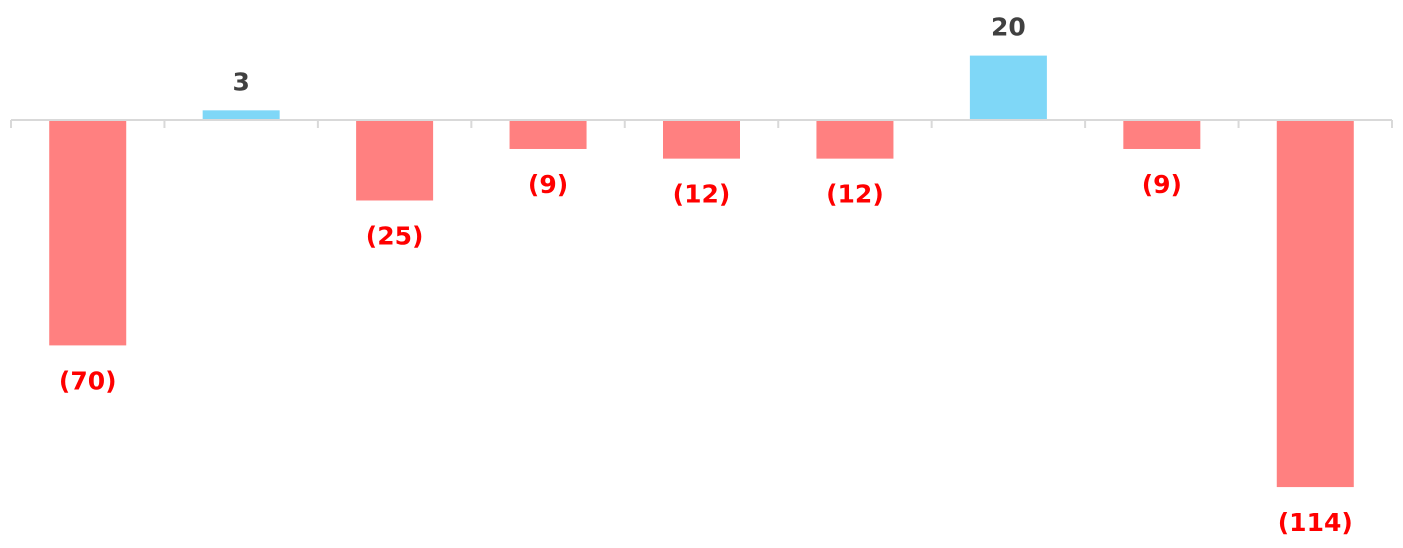 The height and width of the screenshot is (548, 1403). Describe the element at coordinates (1315, 522) in the screenshot. I see `data-label: (114)` at that location.